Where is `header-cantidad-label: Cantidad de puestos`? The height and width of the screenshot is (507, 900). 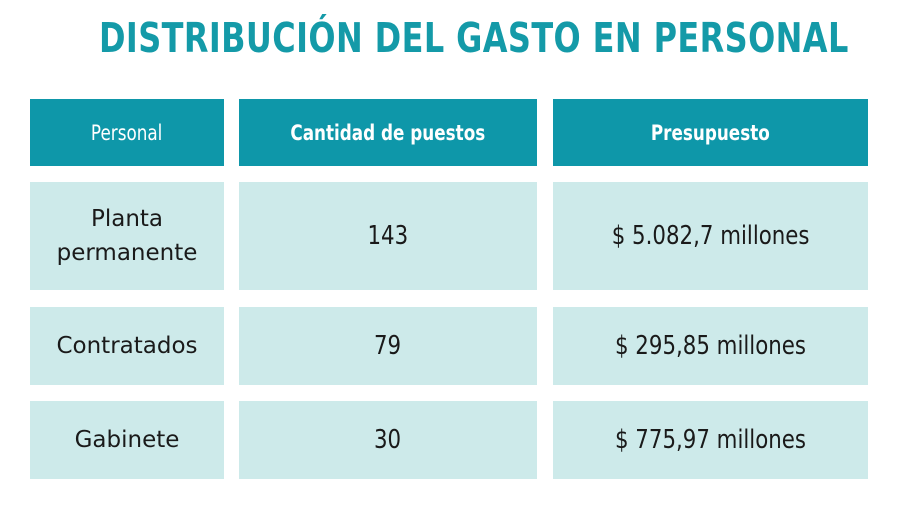
header-cantidad-label: Cantidad de puestos is located at coordinates (388, 132).